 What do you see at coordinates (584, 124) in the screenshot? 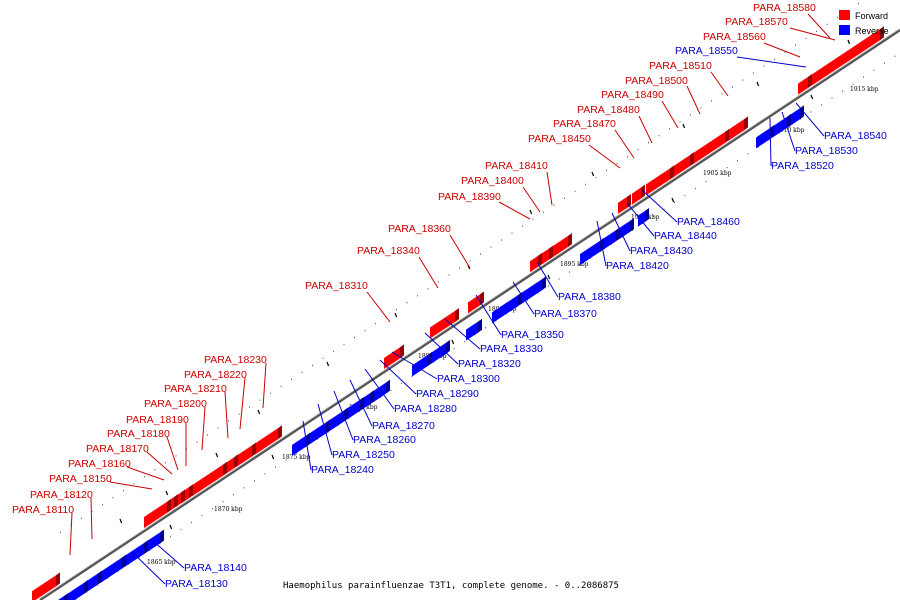
I see `gene-label-para-18470: PARA_18470` at bounding box center [584, 124].